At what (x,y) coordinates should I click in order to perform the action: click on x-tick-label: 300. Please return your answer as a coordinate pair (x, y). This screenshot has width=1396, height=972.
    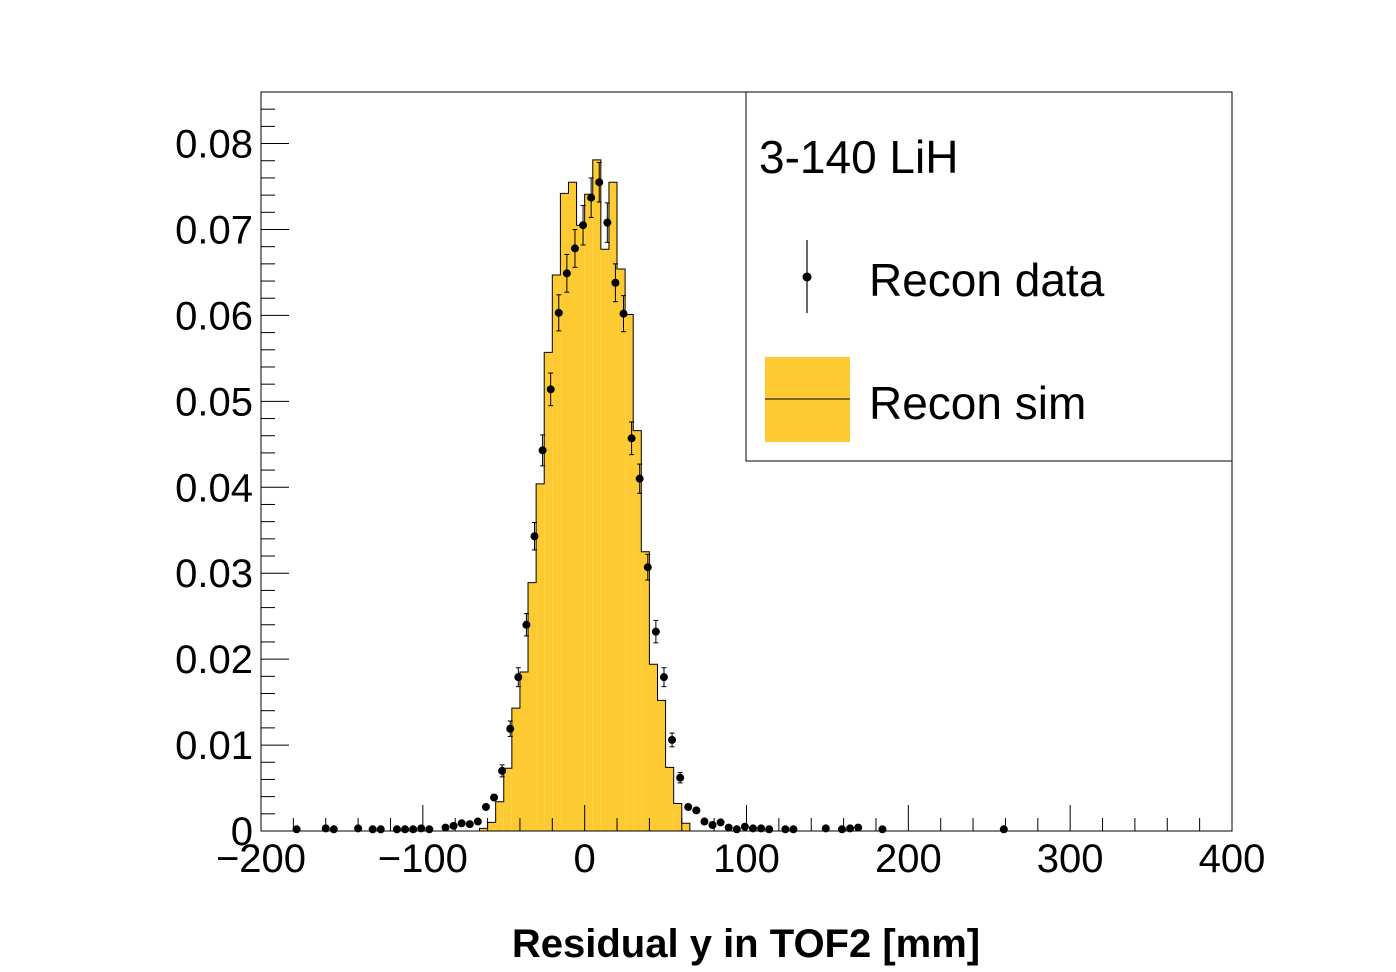
    Looking at the image, I should click on (1070, 859).